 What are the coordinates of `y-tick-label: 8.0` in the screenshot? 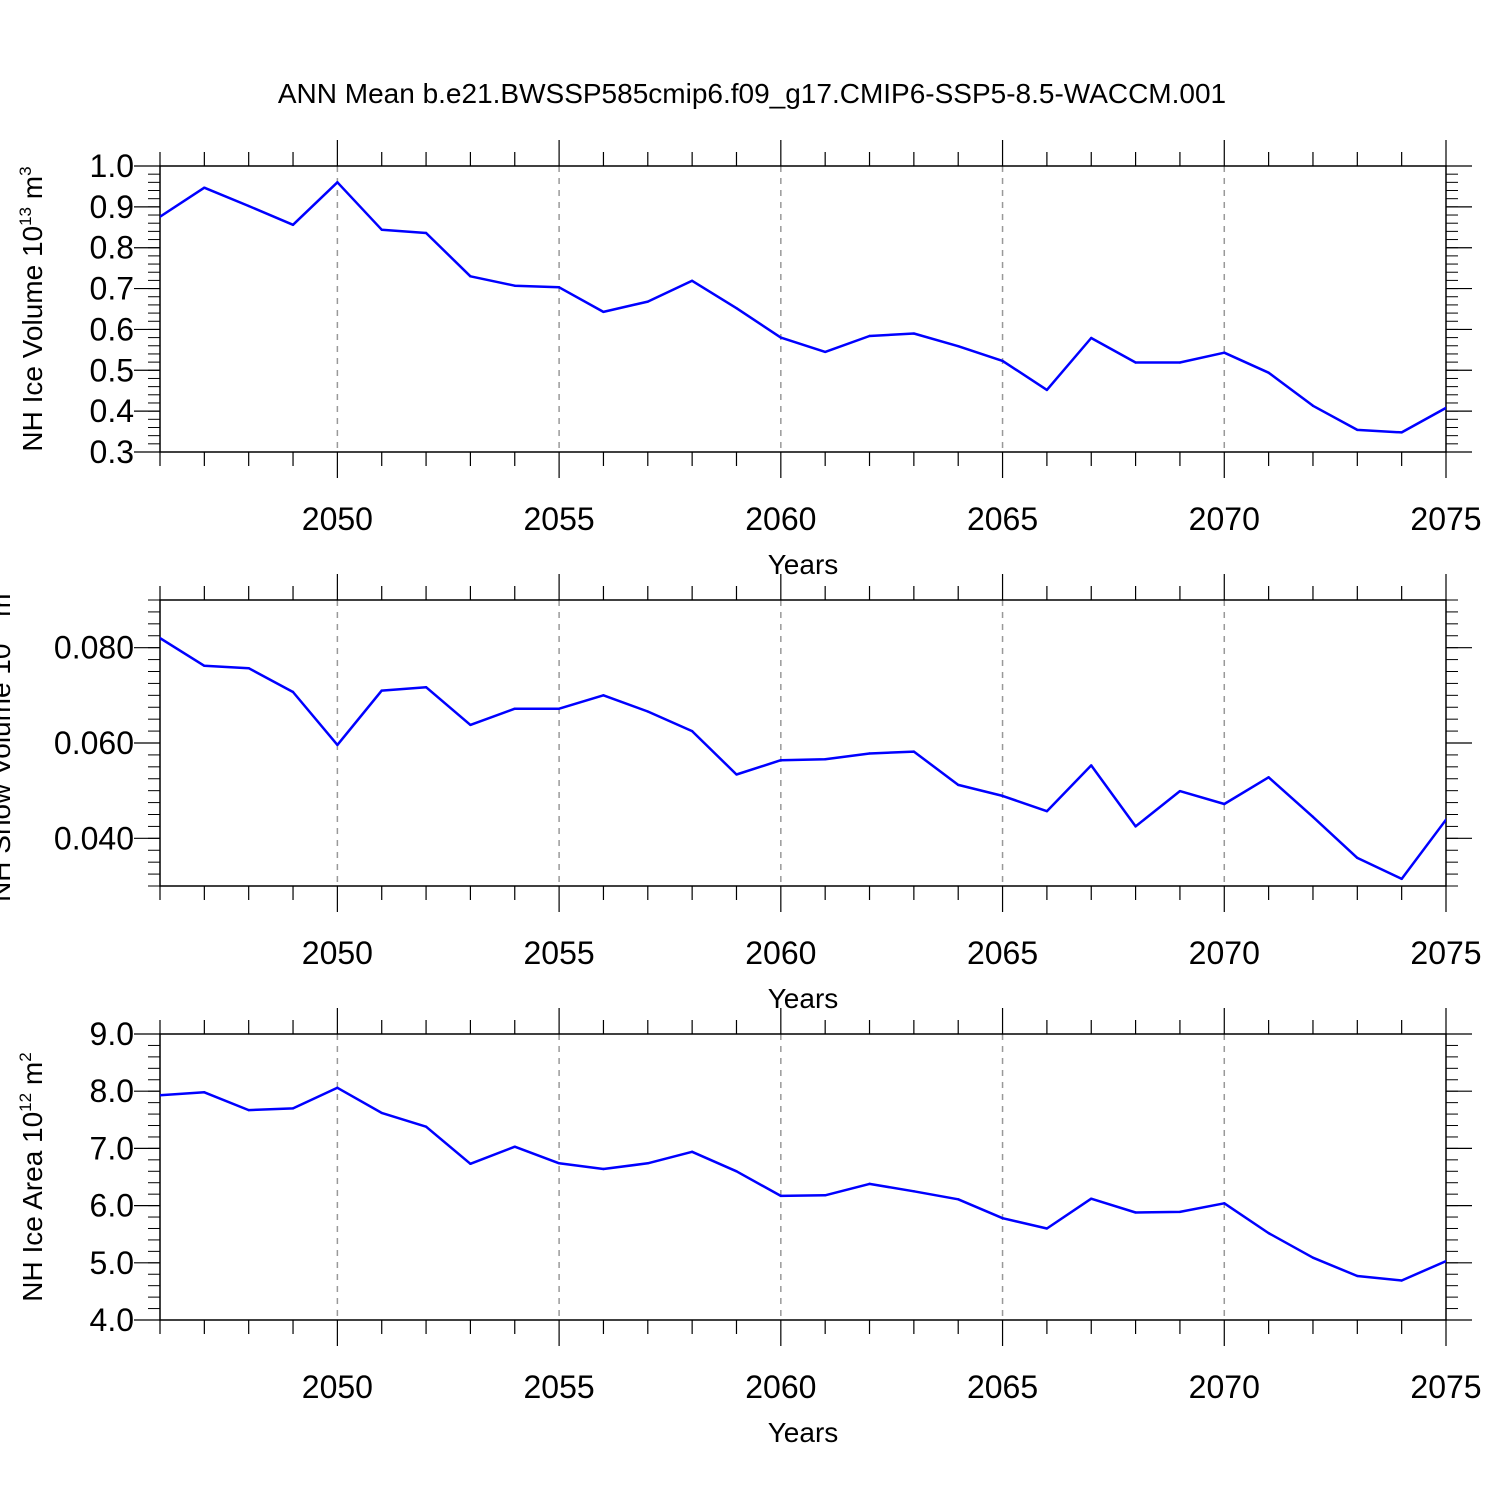 It's located at (112, 1091).